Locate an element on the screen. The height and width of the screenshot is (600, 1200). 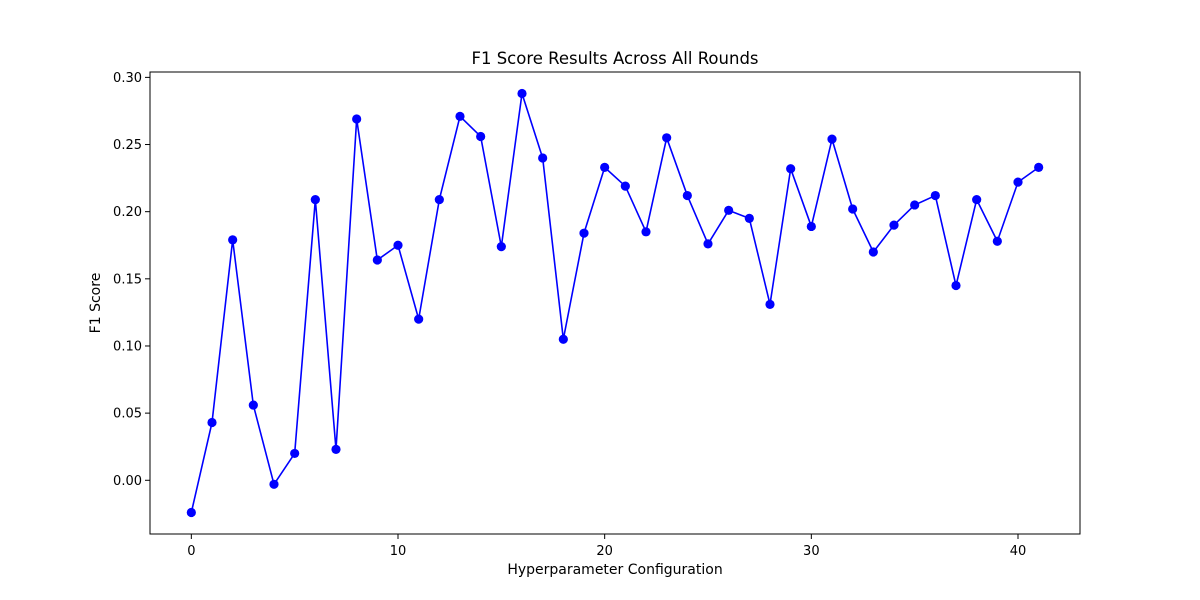
y-tick-label-3: 0.15 is located at coordinates (127, 279).